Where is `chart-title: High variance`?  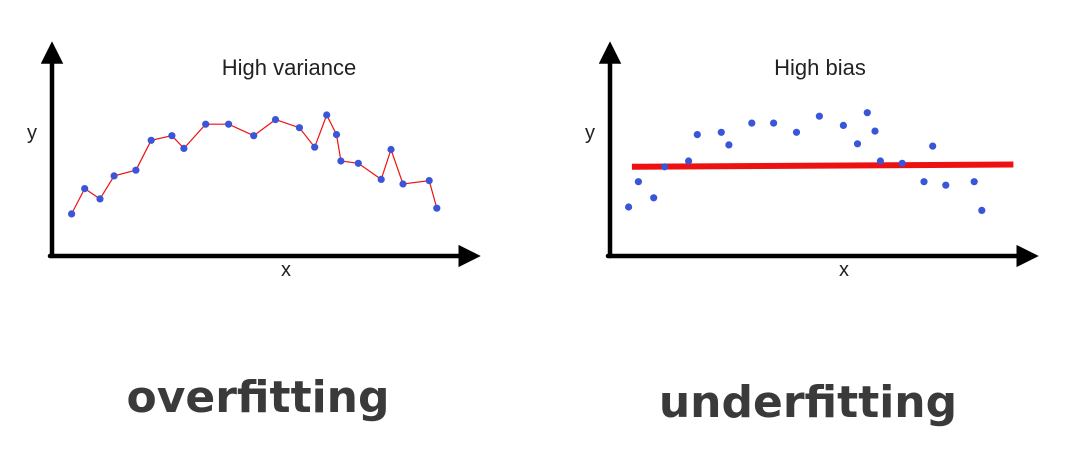 chart-title: High variance is located at coordinates (289, 67).